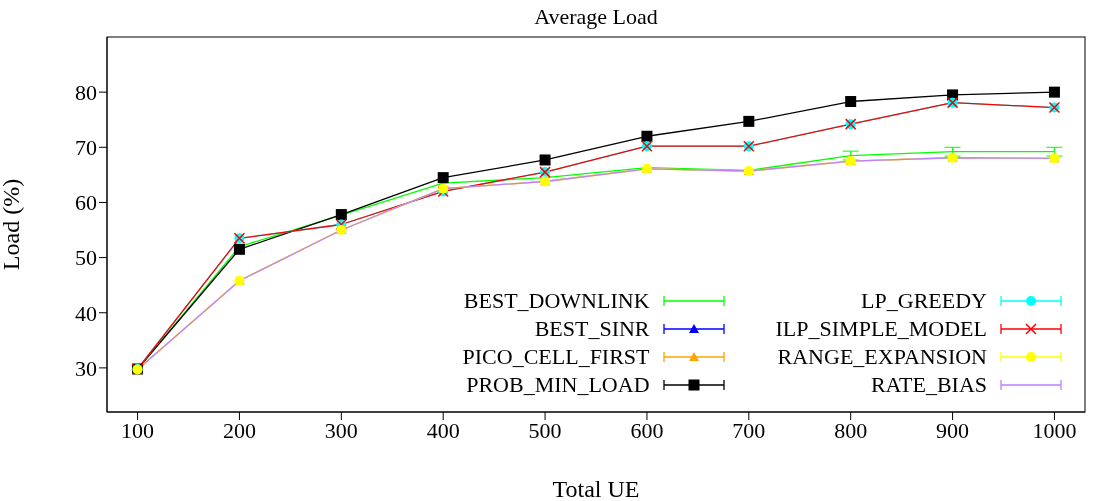 The image size is (1097, 501). What do you see at coordinates (239, 430) in the screenshot?
I see `x-tick-label: 200` at bounding box center [239, 430].